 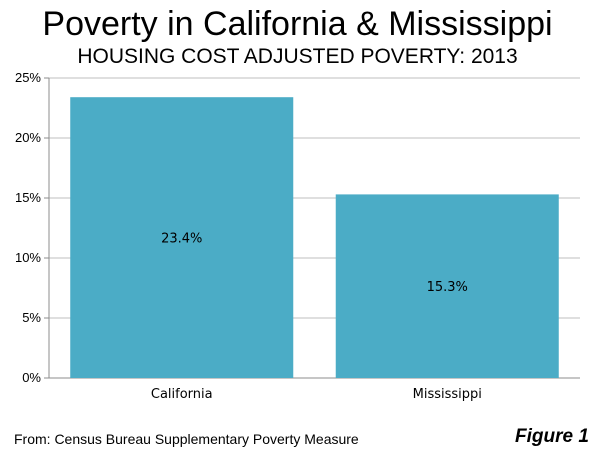 What do you see at coordinates (31, 377) in the screenshot?
I see `y-tick-label: 0%` at bounding box center [31, 377].